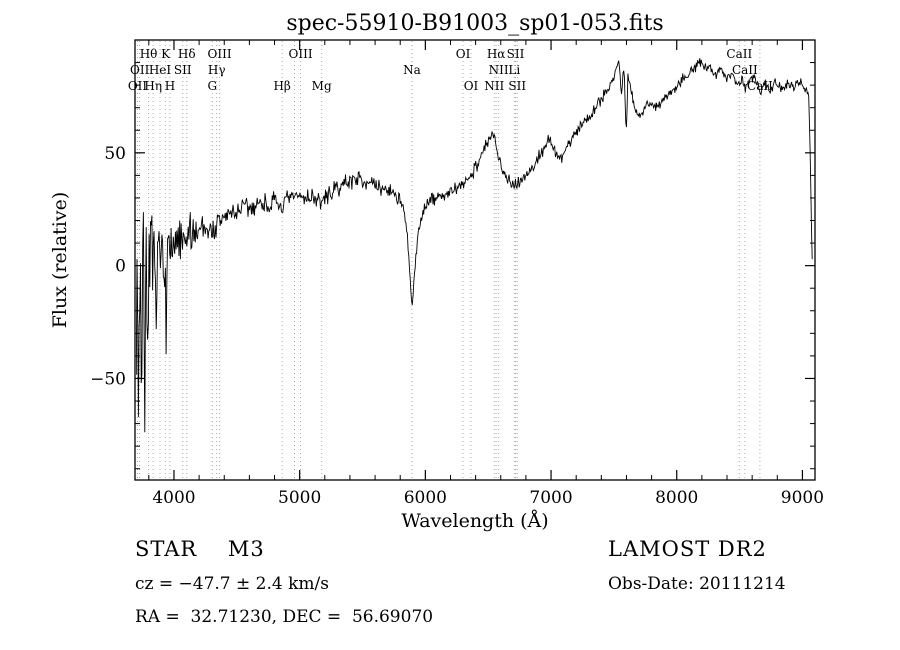 This screenshot has width=900, height=650. I want to click on spectral-line-label: Hδ, so click(187, 54).